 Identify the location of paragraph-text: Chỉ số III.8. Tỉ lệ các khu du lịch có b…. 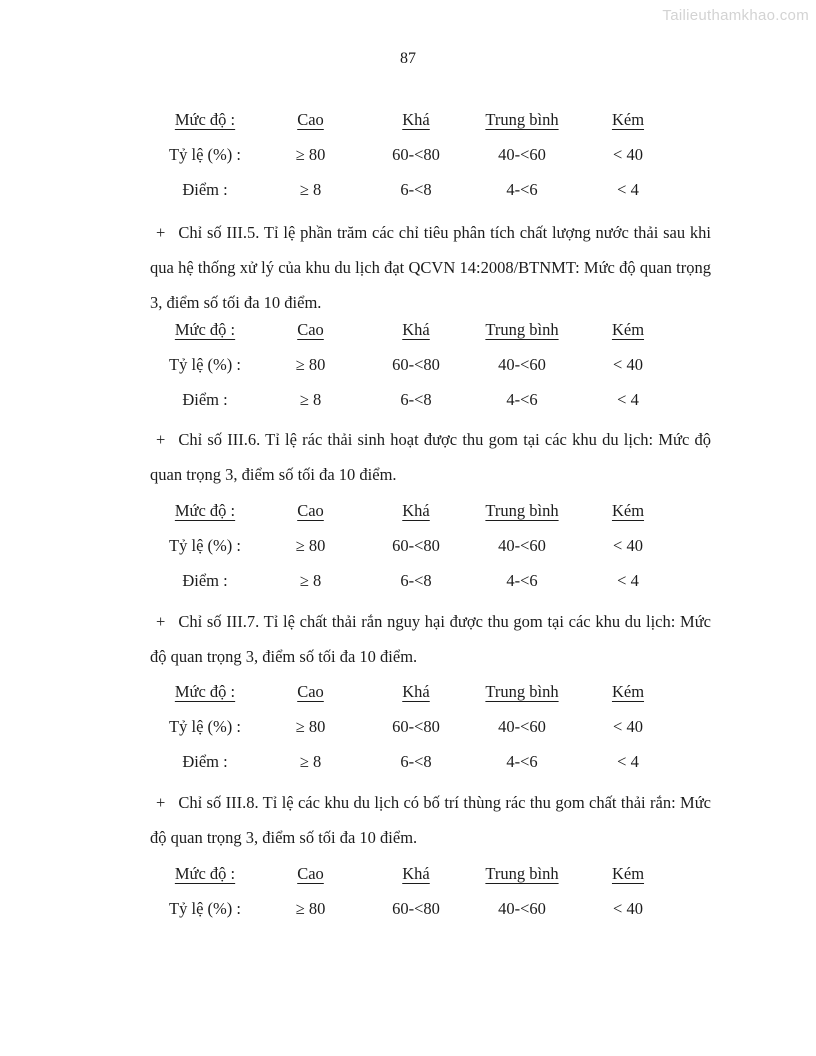
(430, 820).